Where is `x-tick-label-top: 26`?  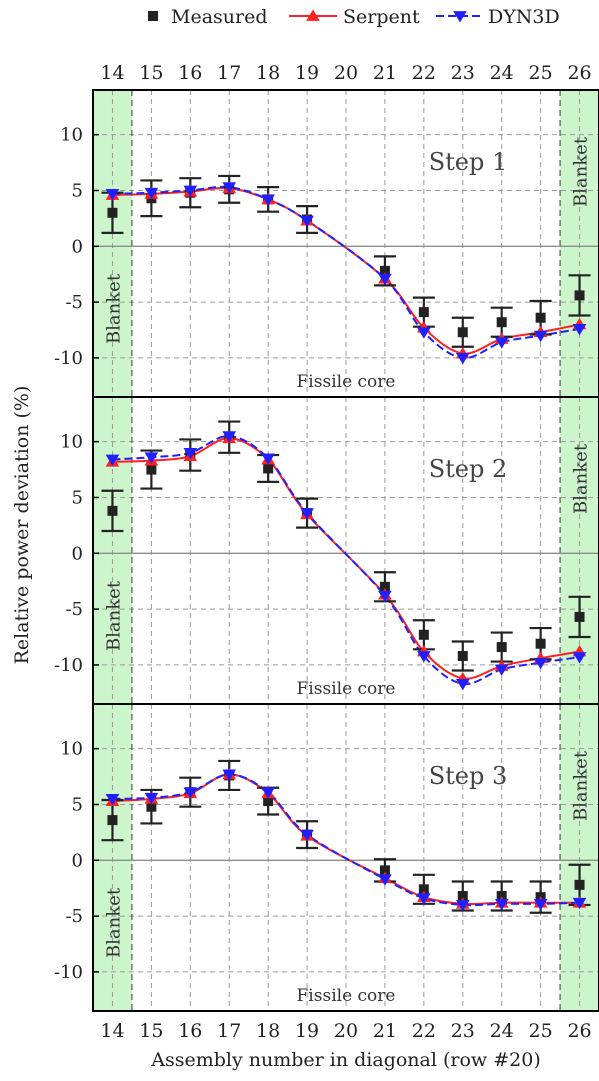
x-tick-label-top: 26 is located at coordinates (579, 73).